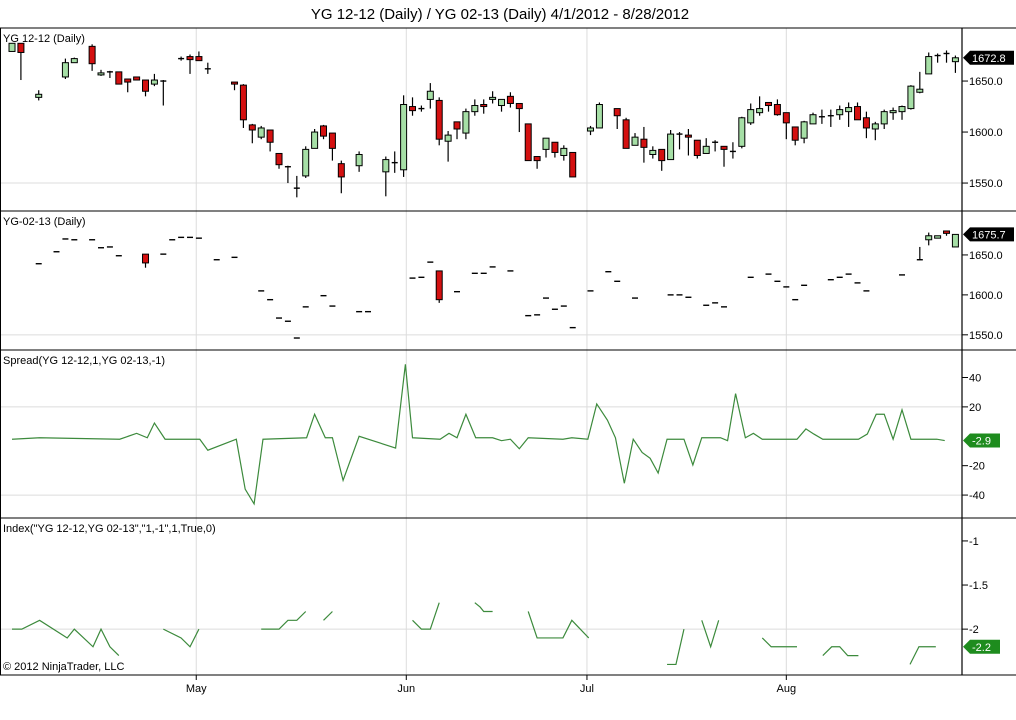 The height and width of the screenshot is (720, 1016). Describe the element at coordinates (986, 296) in the screenshot. I see `y-axis-label: 1600.0` at that location.